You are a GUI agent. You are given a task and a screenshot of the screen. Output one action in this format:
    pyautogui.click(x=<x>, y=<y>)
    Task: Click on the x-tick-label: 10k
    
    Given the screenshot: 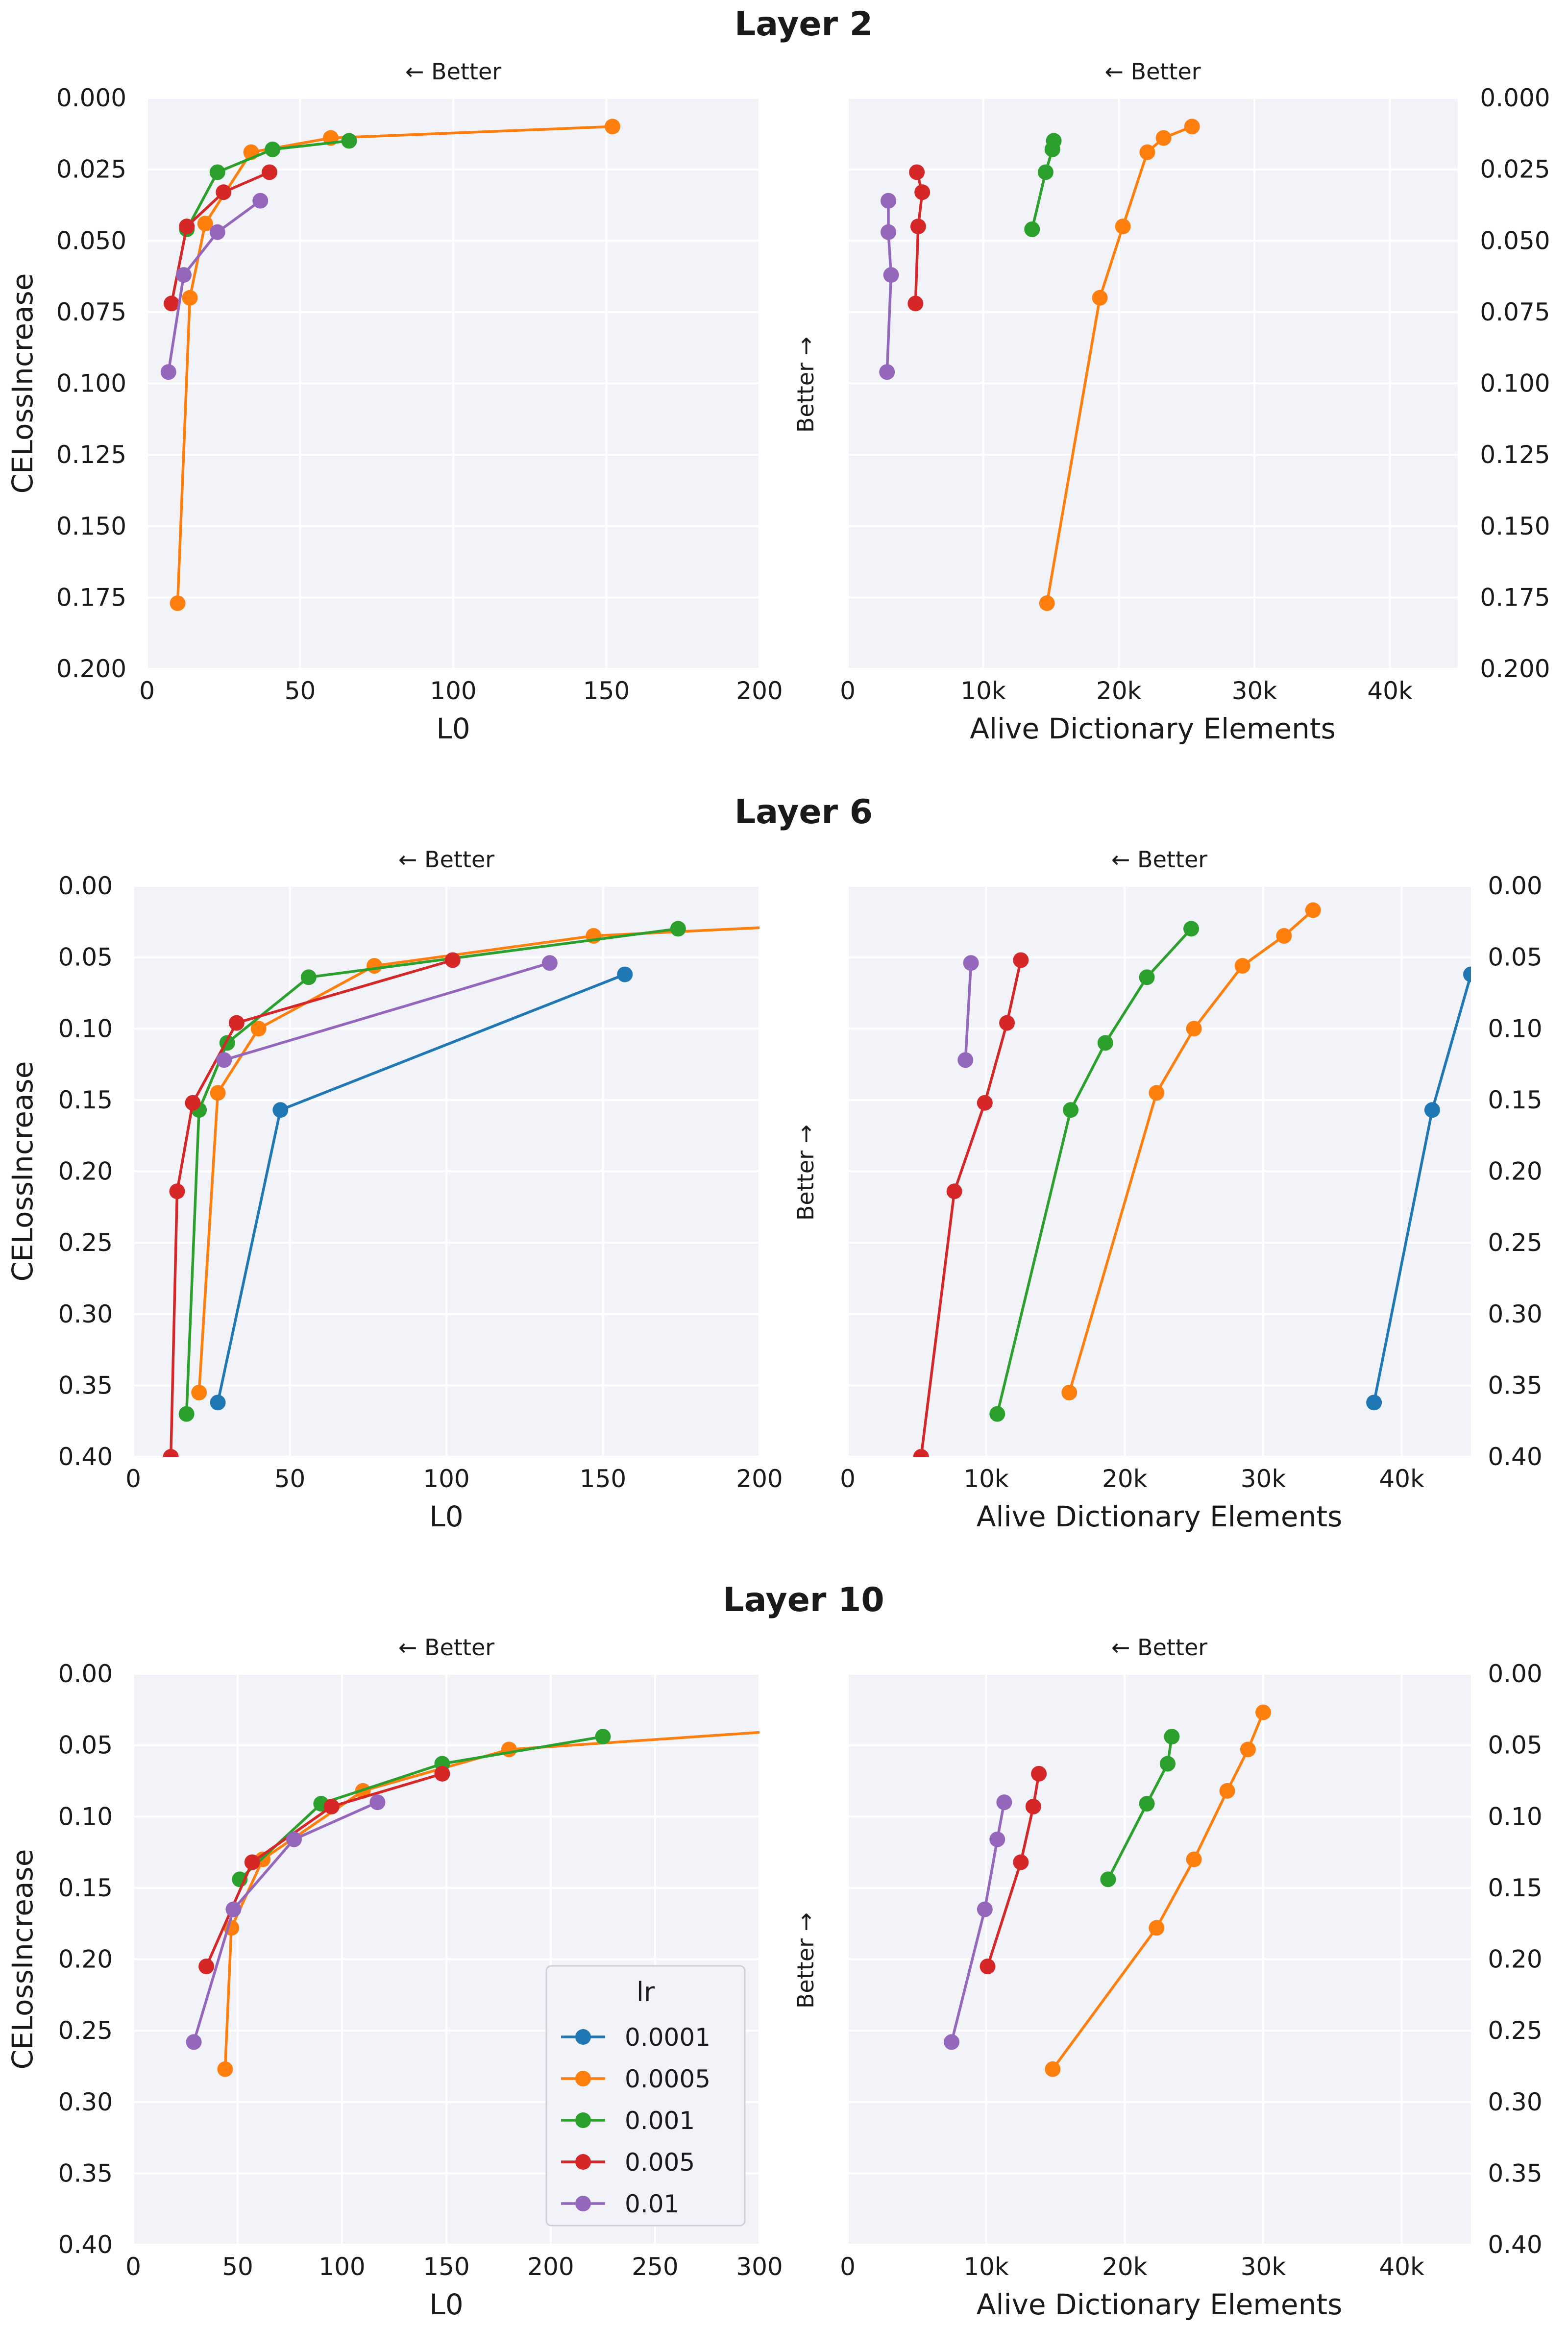 What is the action you would take?
    pyautogui.click(x=983, y=691)
    